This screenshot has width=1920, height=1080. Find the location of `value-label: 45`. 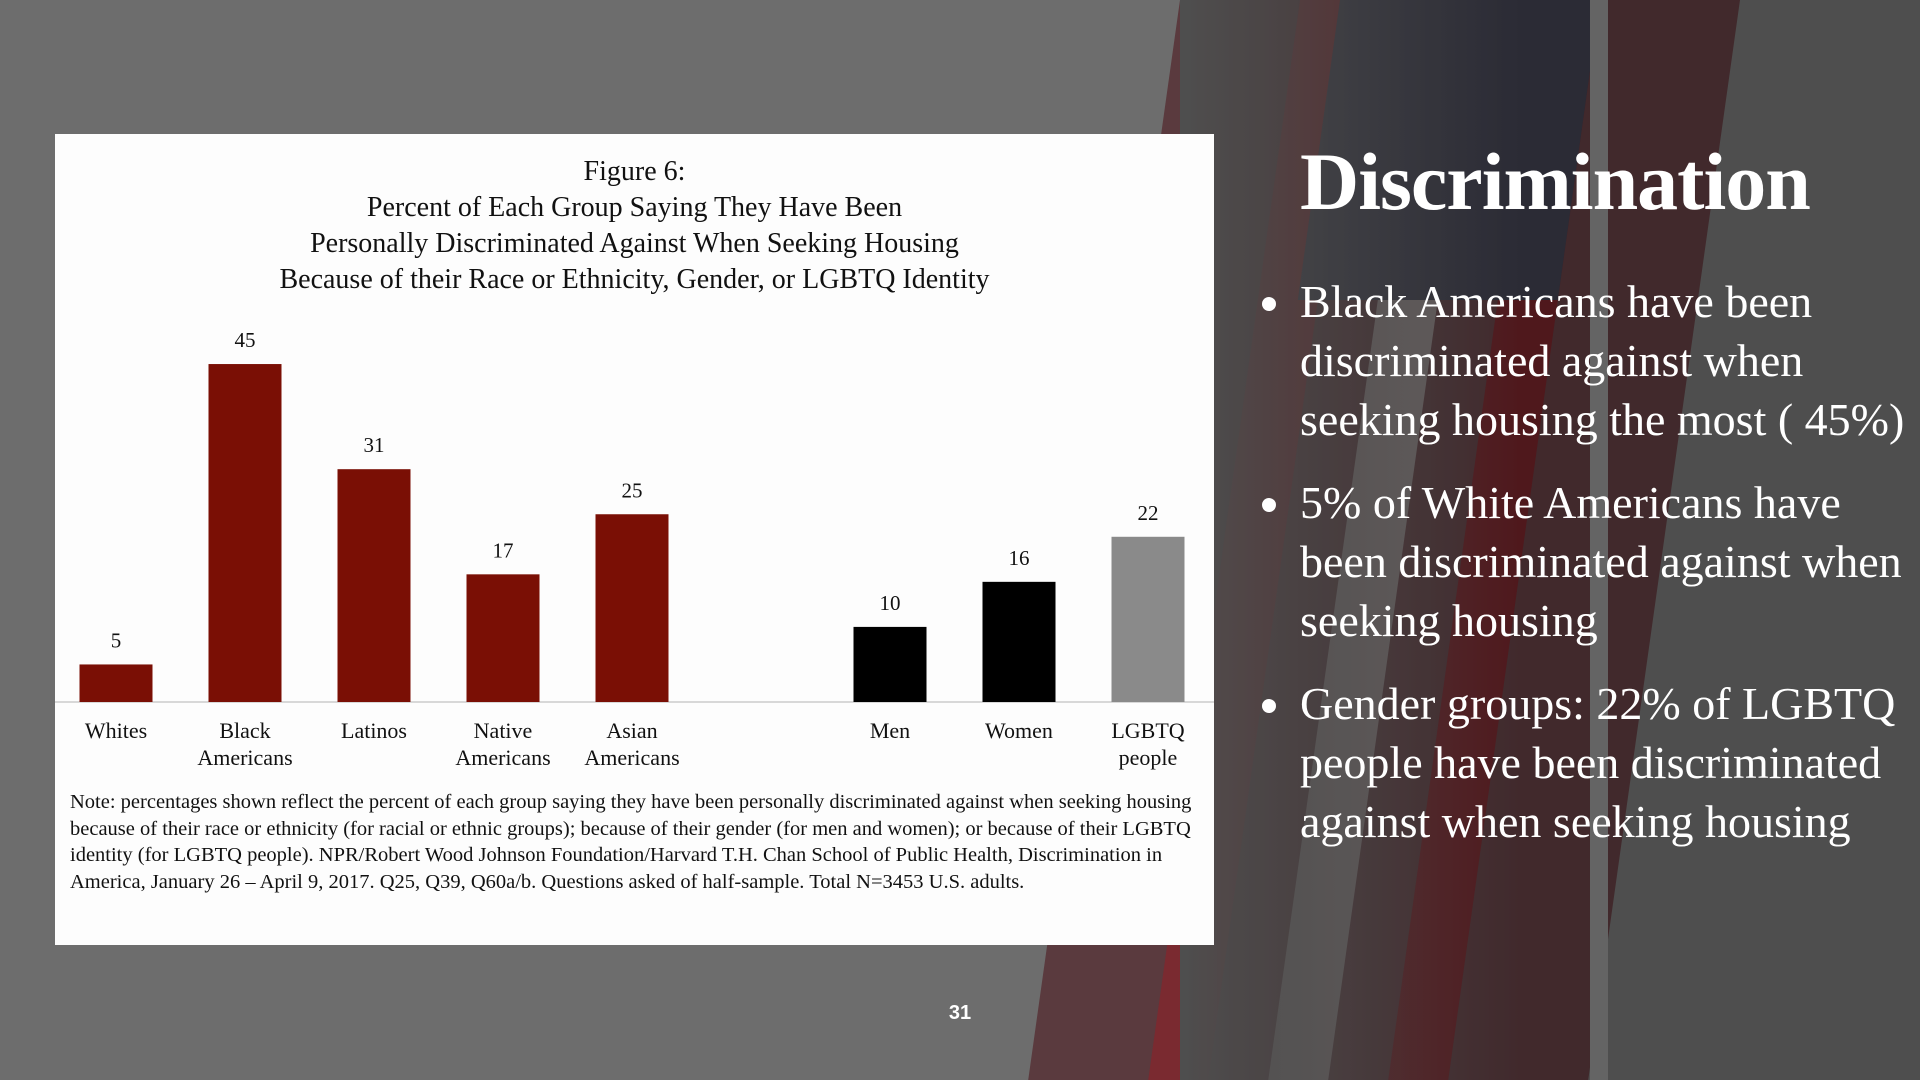

value-label: 45 is located at coordinates (245, 340).